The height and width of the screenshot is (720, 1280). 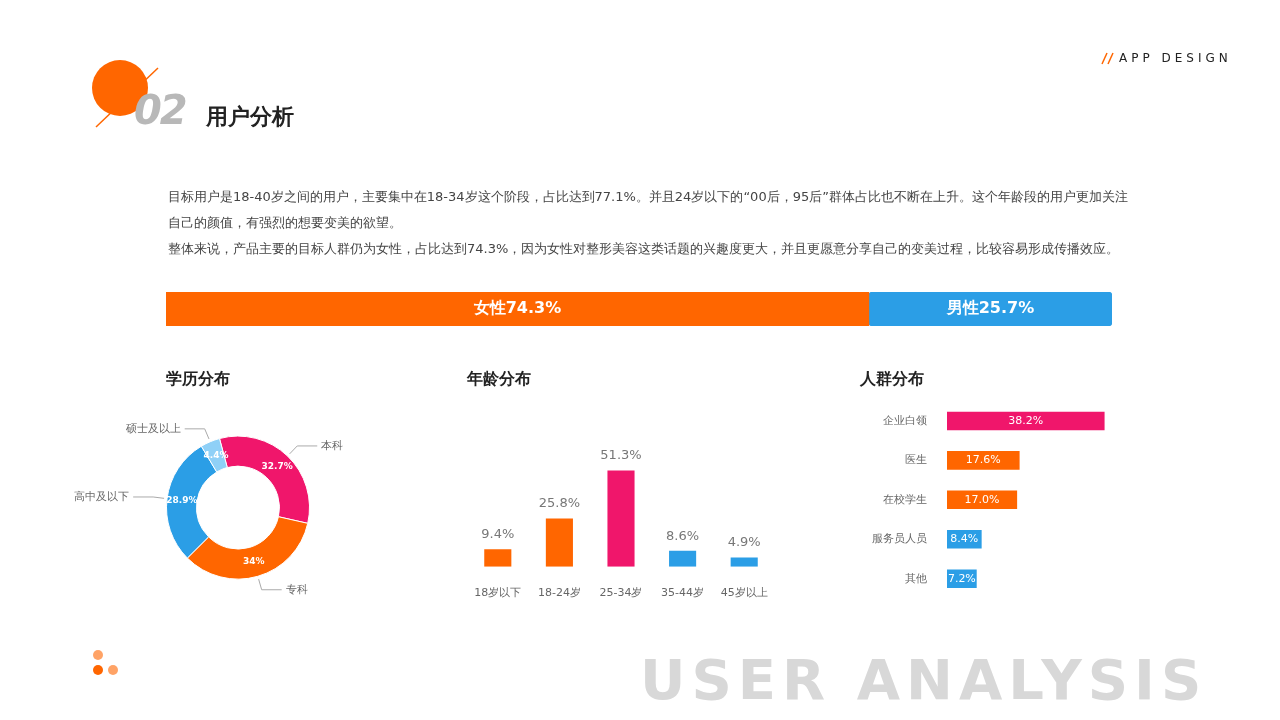 What do you see at coordinates (250, 117) in the screenshot?
I see `text: 用户分析` at bounding box center [250, 117].